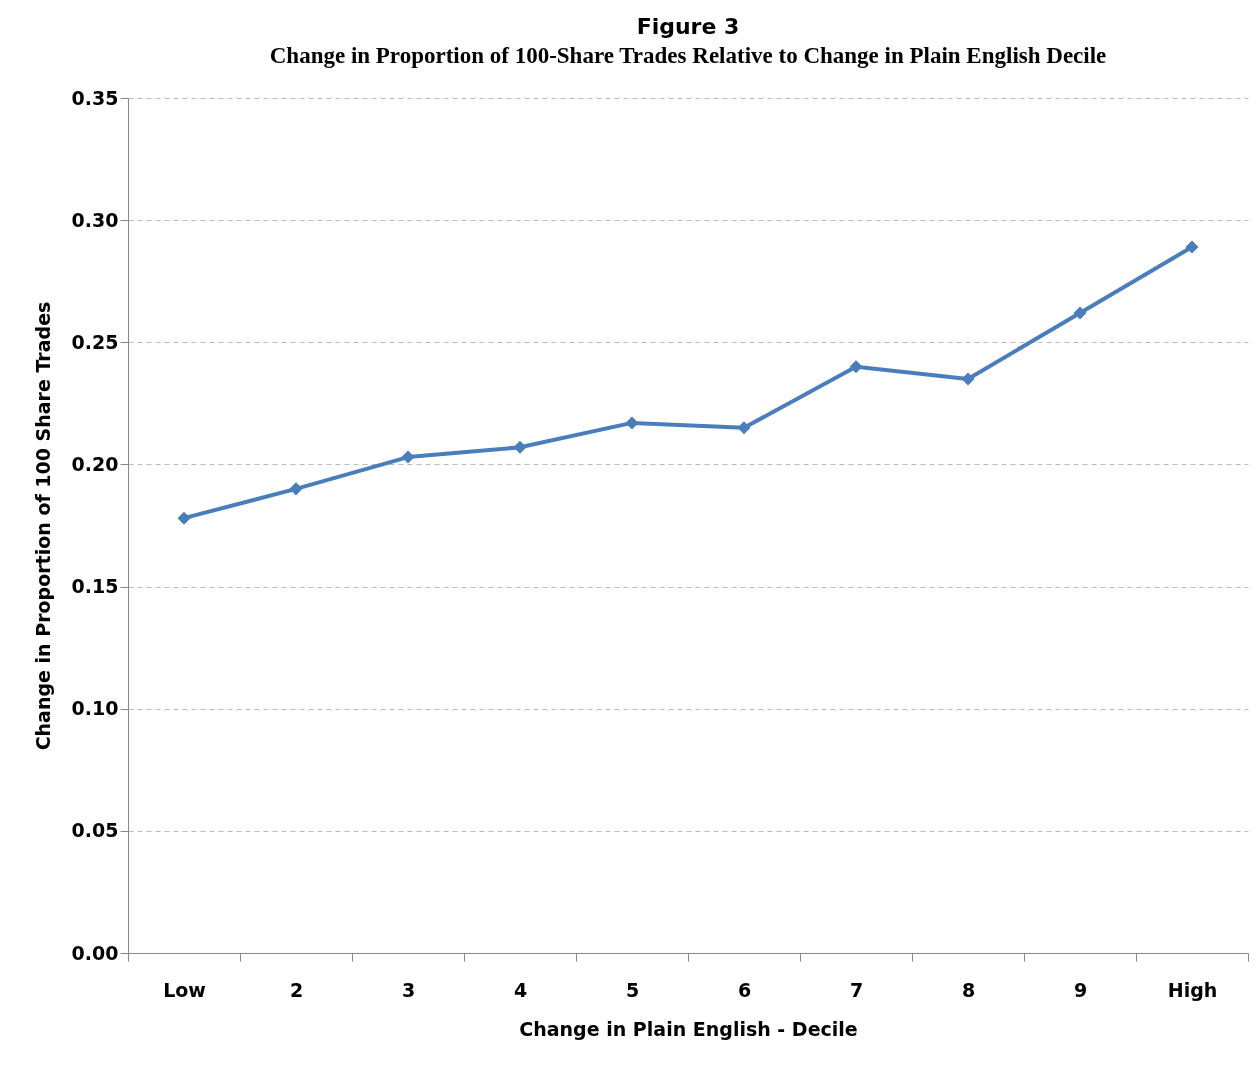 The height and width of the screenshot is (1065, 1256). Describe the element at coordinates (408, 989) in the screenshot. I see `x-tick-label: 3` at that location.